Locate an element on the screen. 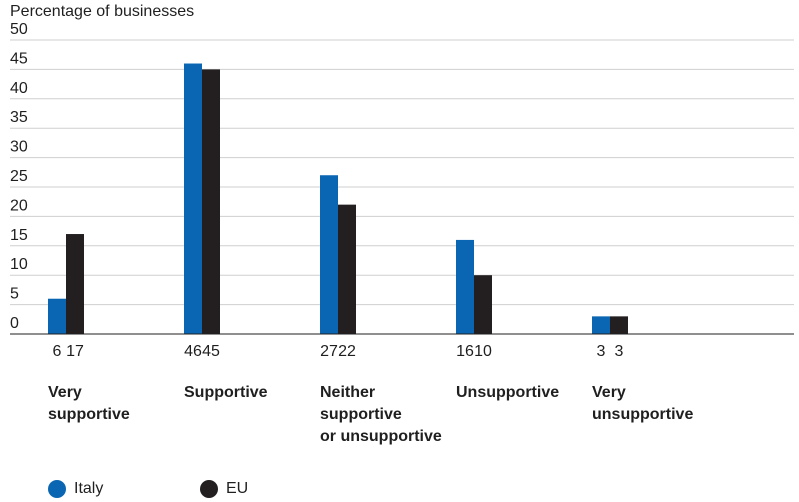 This screenshot has height=502, width=799. y-tick-label: 10 is located at coordinates (19, 264).